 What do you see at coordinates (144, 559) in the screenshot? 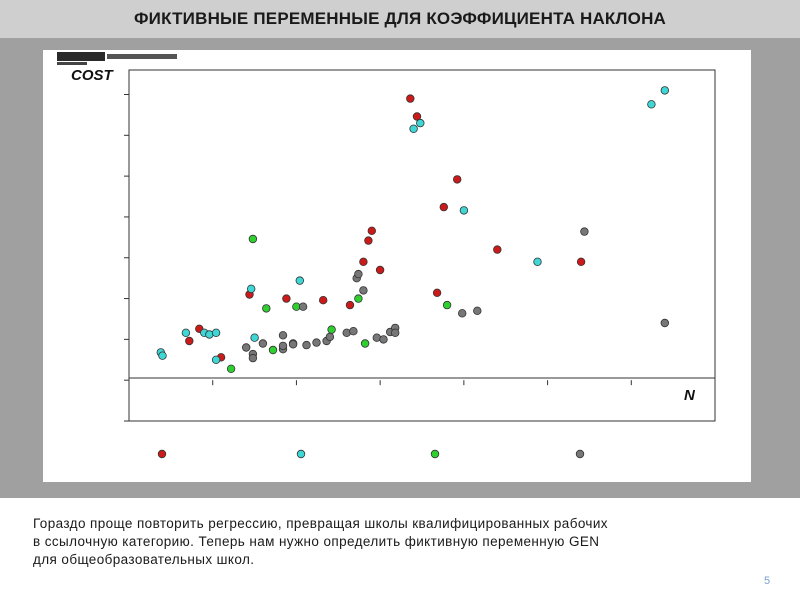
I see `body-line-3: для общеобразовательных школ.` at bounding box center [144, 559].